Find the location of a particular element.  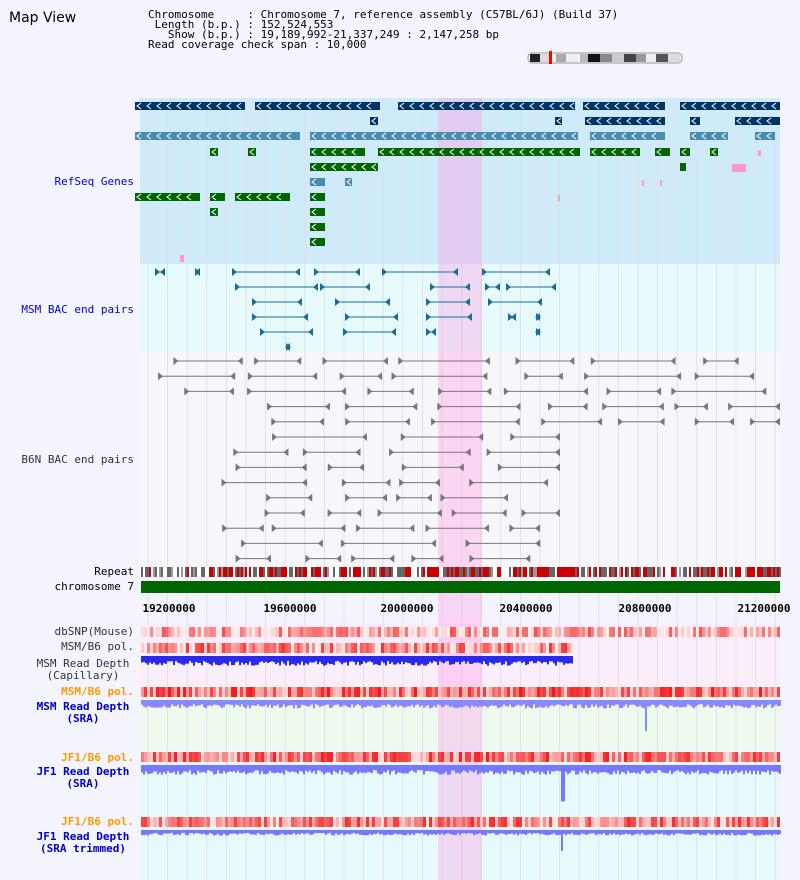

track-label-msm-read-capillary: MSM Read Depth (Capillary) is located at coordinates (83, 669).